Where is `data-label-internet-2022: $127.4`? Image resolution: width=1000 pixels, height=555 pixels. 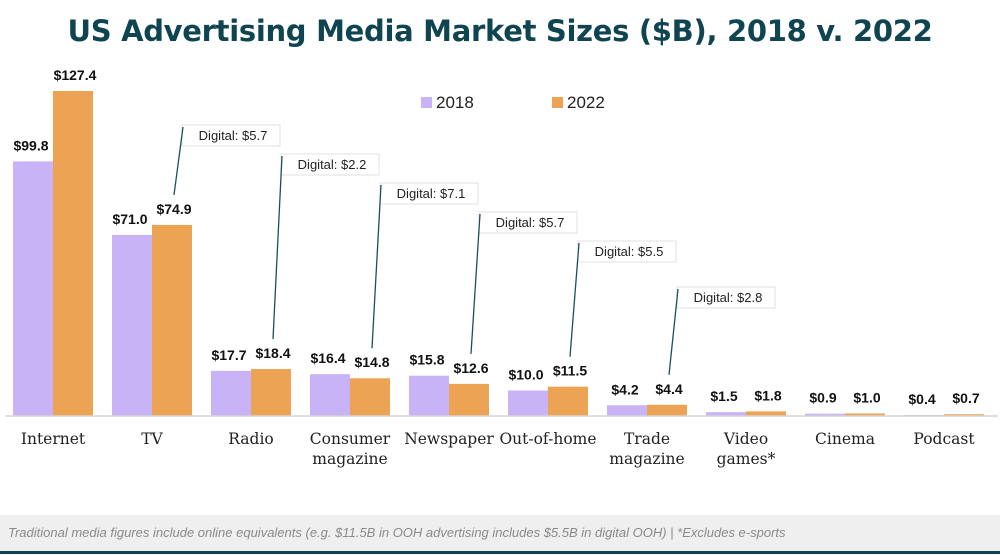
data-label-internet-2022: $127.4 is located at coordinates (75, 75).